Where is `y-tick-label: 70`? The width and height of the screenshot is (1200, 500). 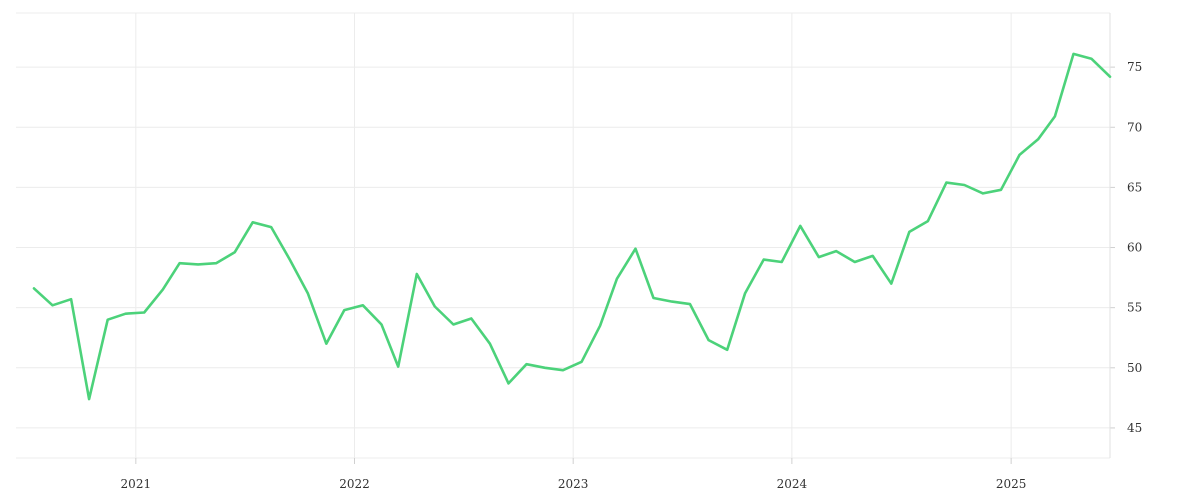 y-tick-label: 70 is located at coordinates (1134, 127).